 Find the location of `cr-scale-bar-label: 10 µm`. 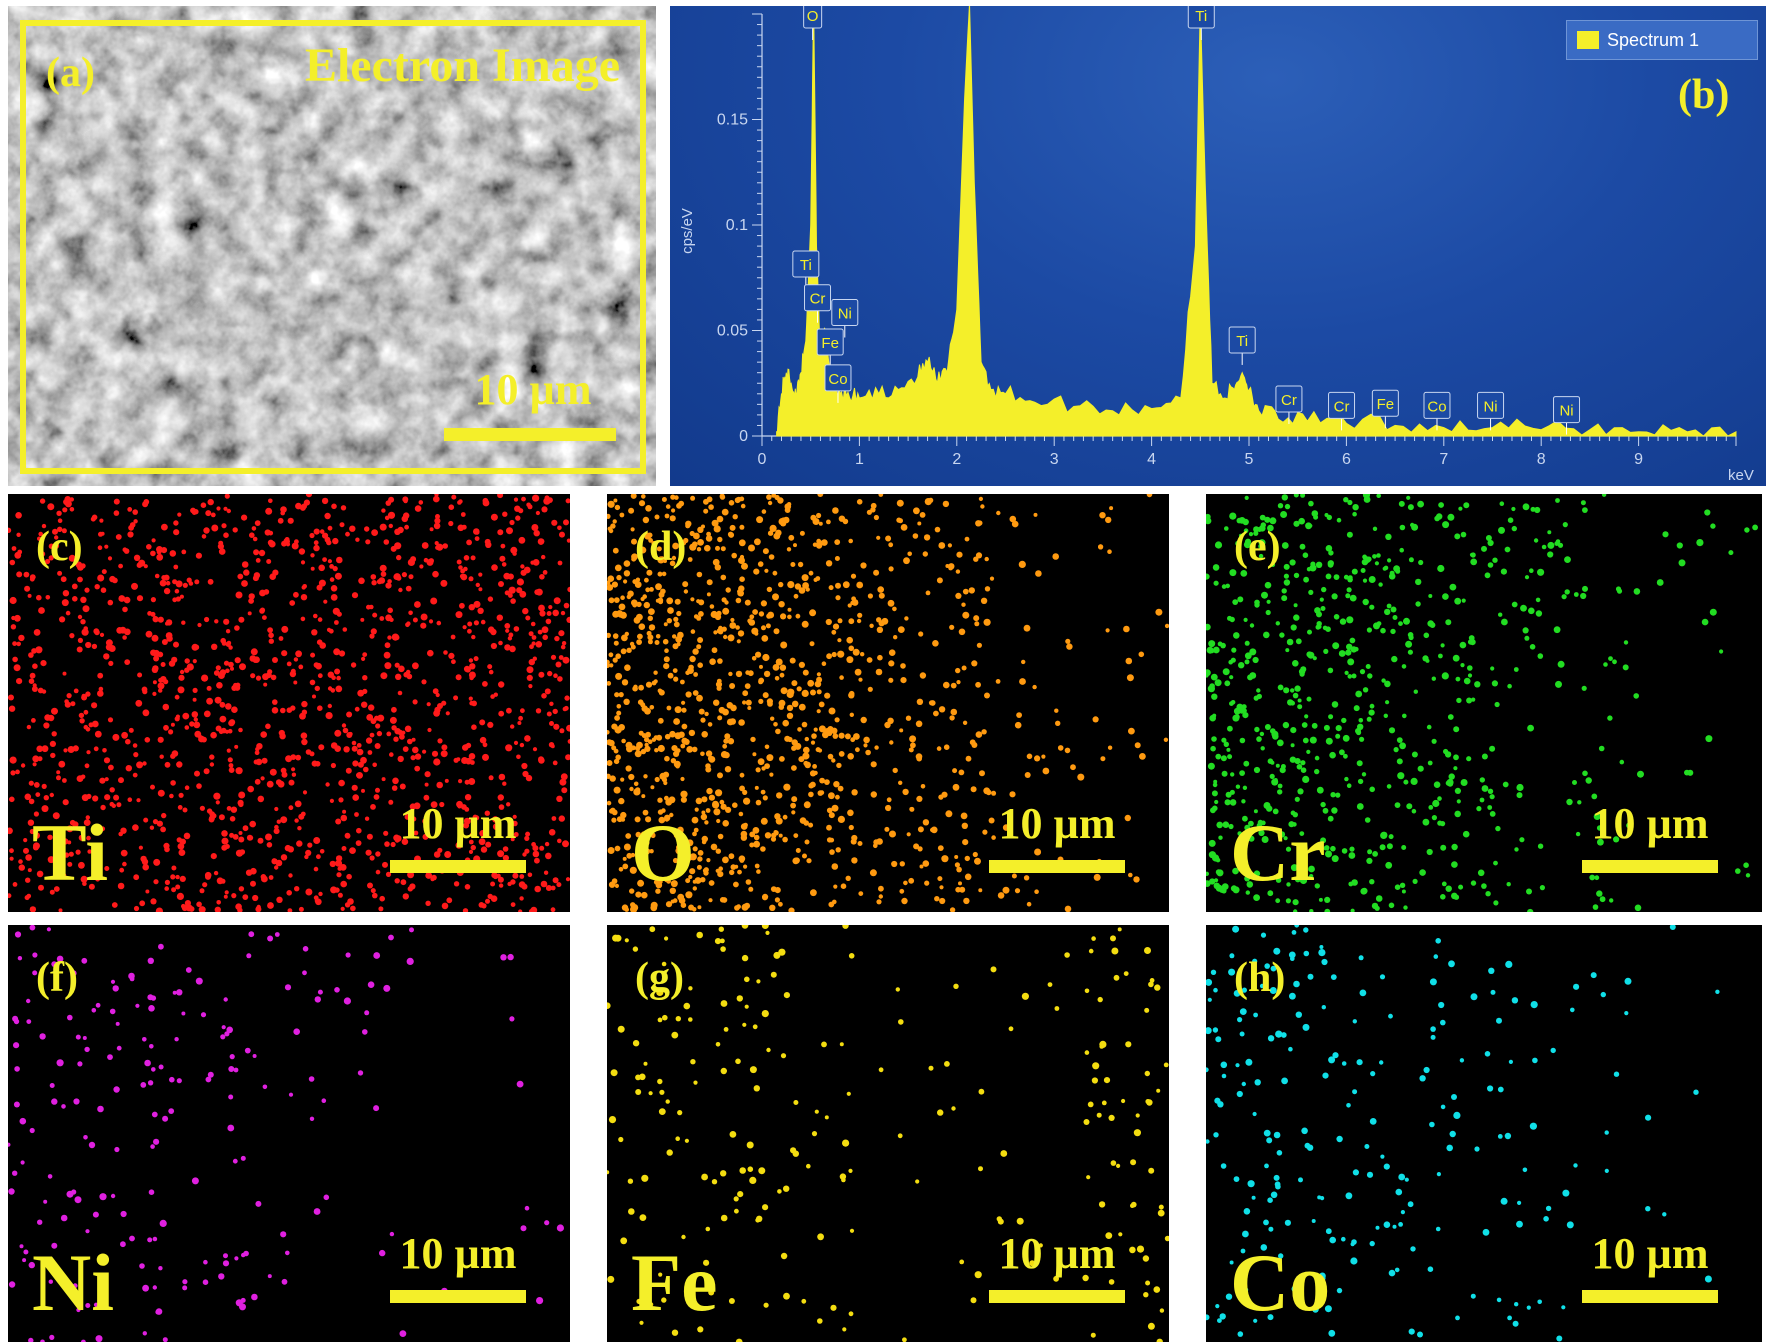

cr-scale-bar-label: 10 µm is located at coordinates (1650, 823).